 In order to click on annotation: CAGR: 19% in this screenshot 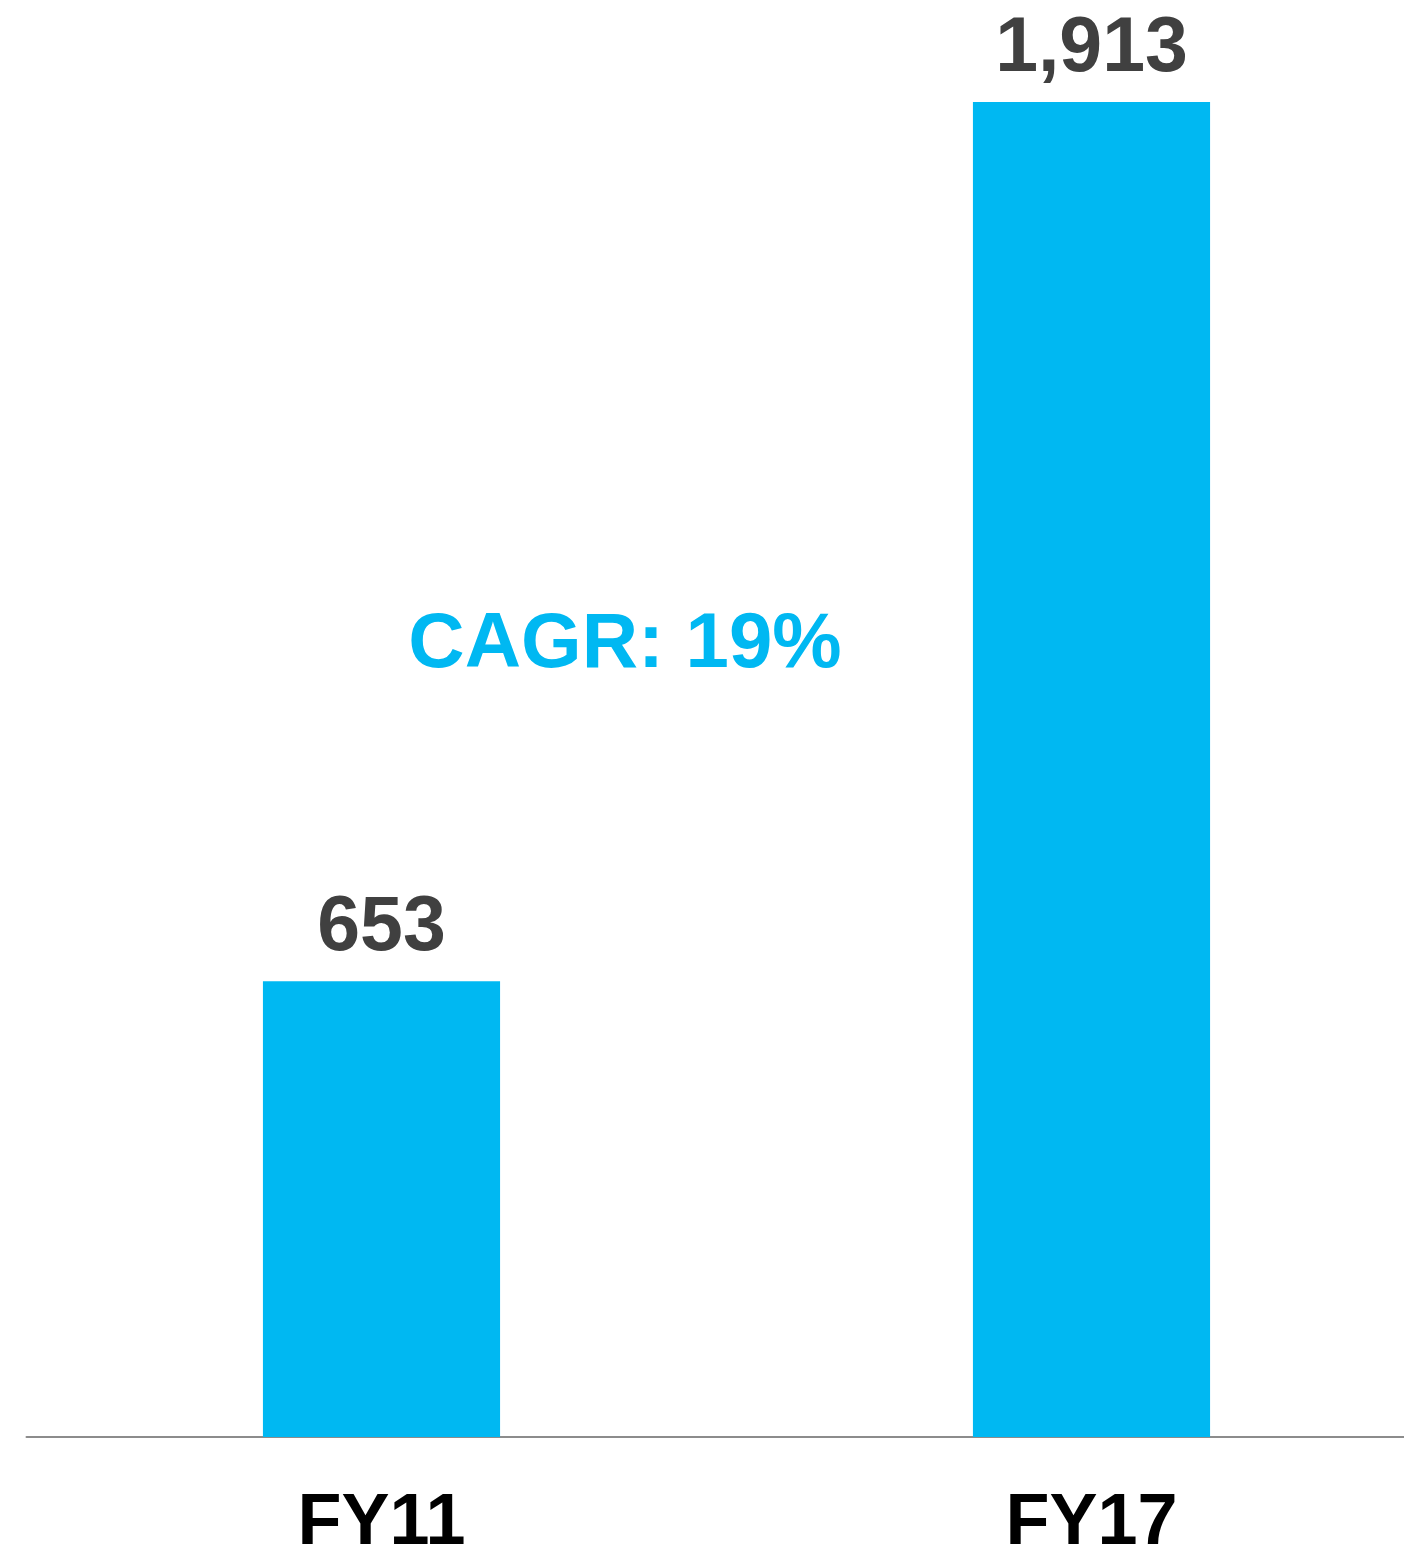, I will do `click(625, 640)`.